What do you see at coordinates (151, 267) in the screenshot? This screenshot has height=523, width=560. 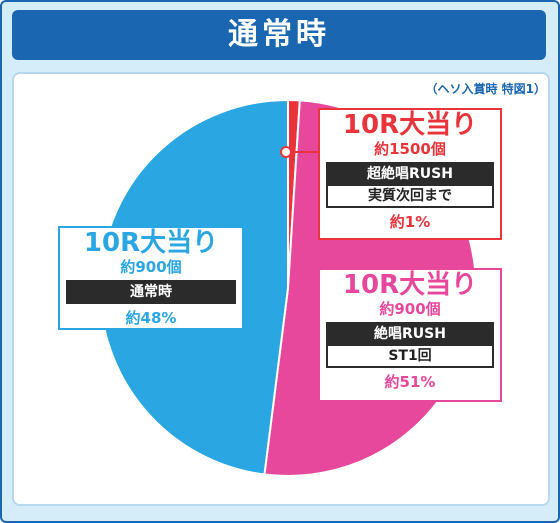 I see `blue-balls: 約900個` at bounding box center [151, 267].